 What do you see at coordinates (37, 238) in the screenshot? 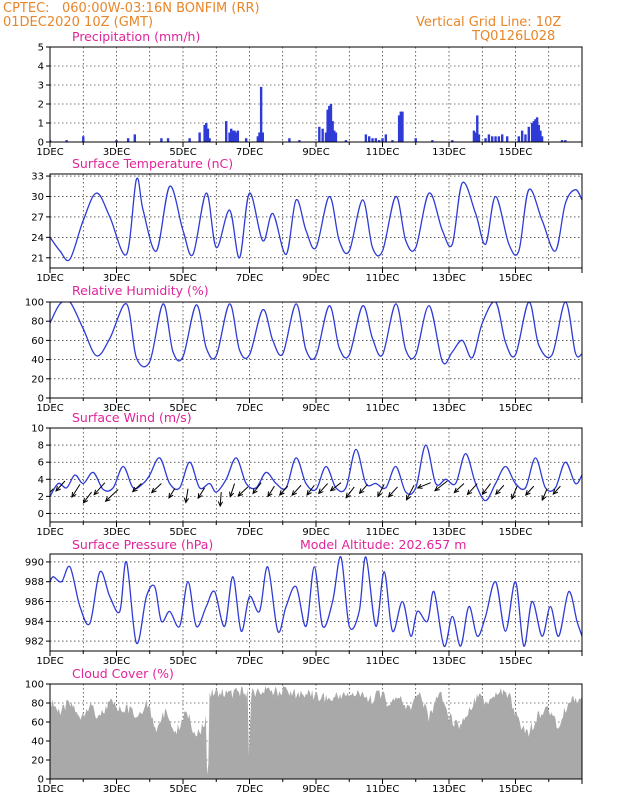
I see `y-tick-label: 24` at bounding box center [37, 238].